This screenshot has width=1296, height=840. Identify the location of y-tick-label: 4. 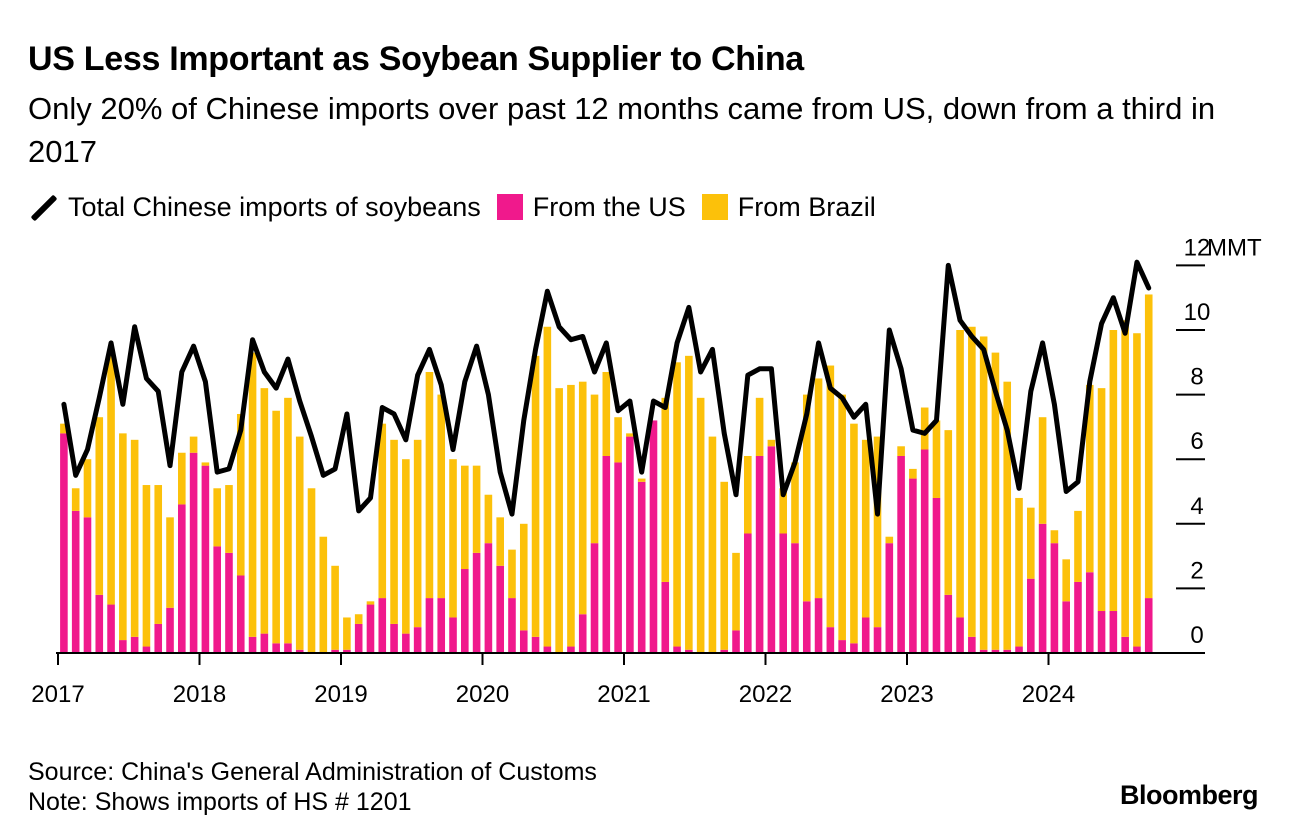
(1196, 506).